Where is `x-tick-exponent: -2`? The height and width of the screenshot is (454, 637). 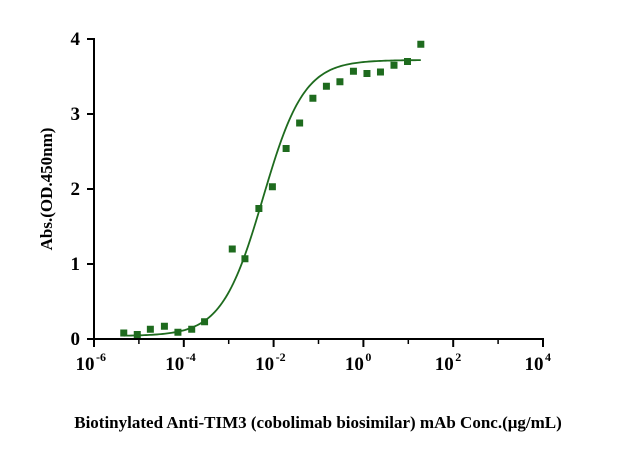
x-tick-exponent: -2 is located at coordinates (281, 357).